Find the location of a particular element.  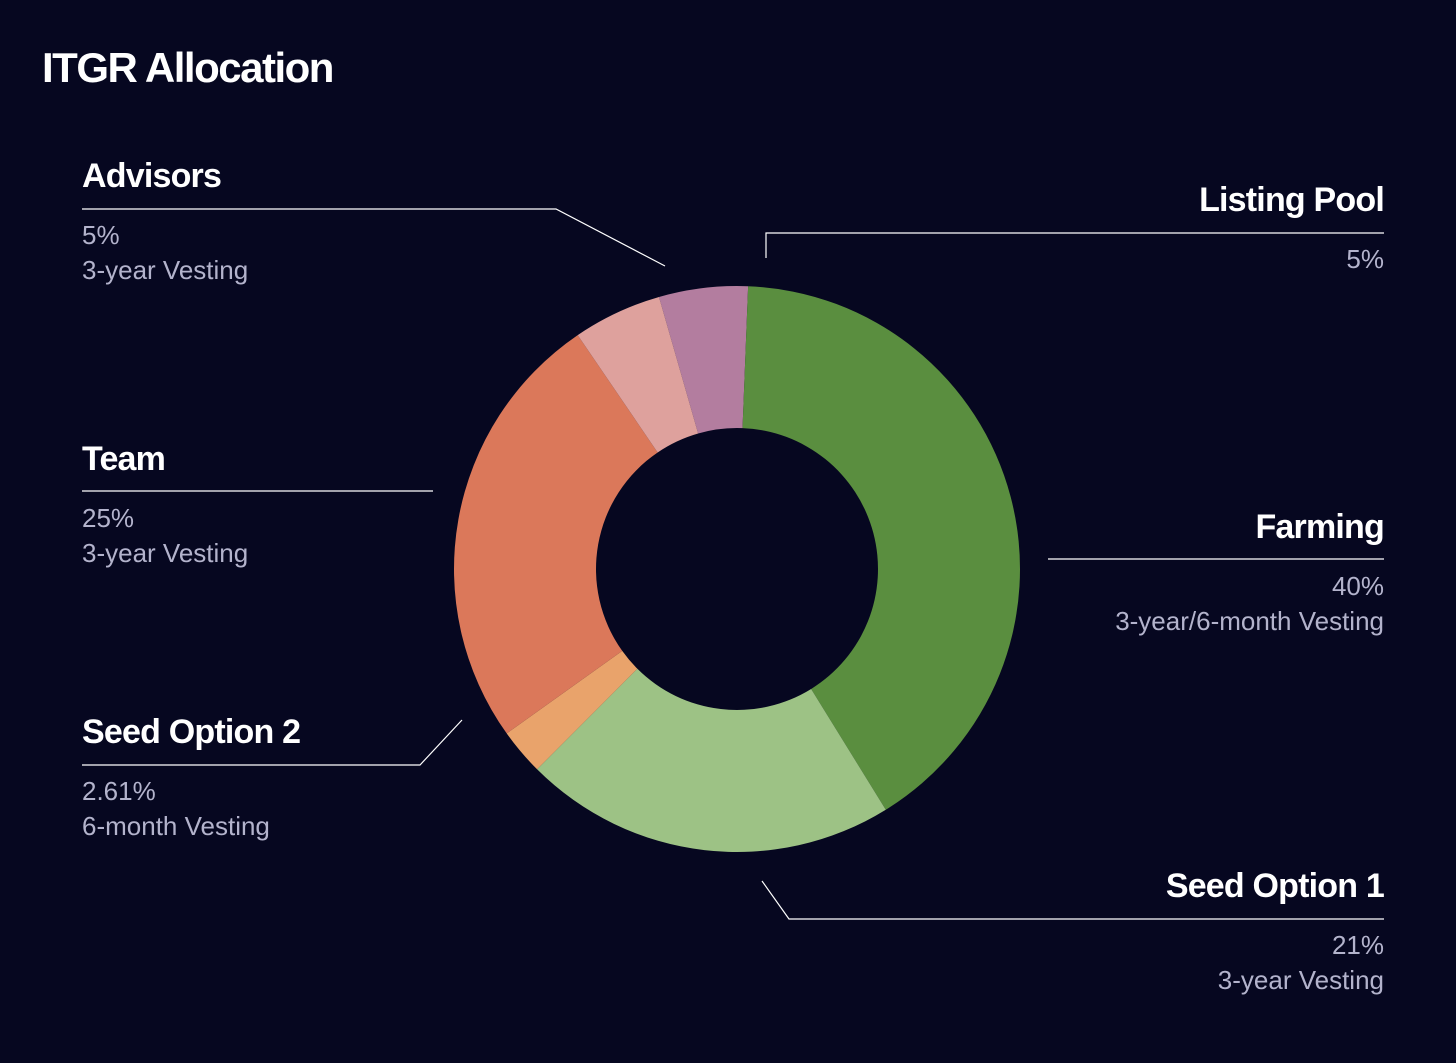

slice-note: 6-month Vesting is located at coordinates (176, 826).